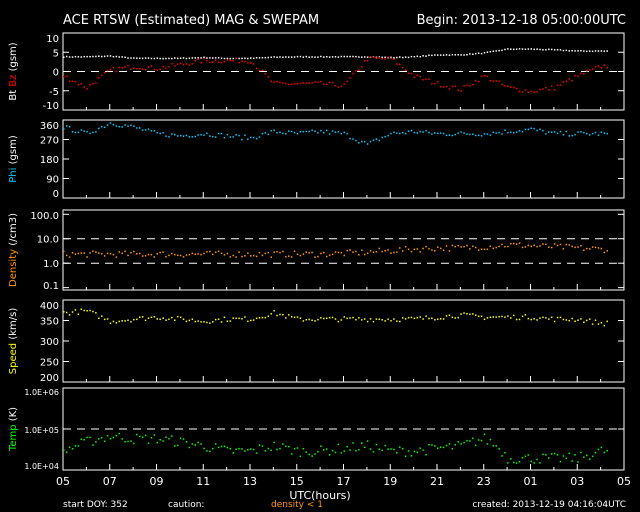  What do you see at coordinates (157, 481) in the screenshot?
I see `x-tick-label: 09` at bounding box center [157, 481].